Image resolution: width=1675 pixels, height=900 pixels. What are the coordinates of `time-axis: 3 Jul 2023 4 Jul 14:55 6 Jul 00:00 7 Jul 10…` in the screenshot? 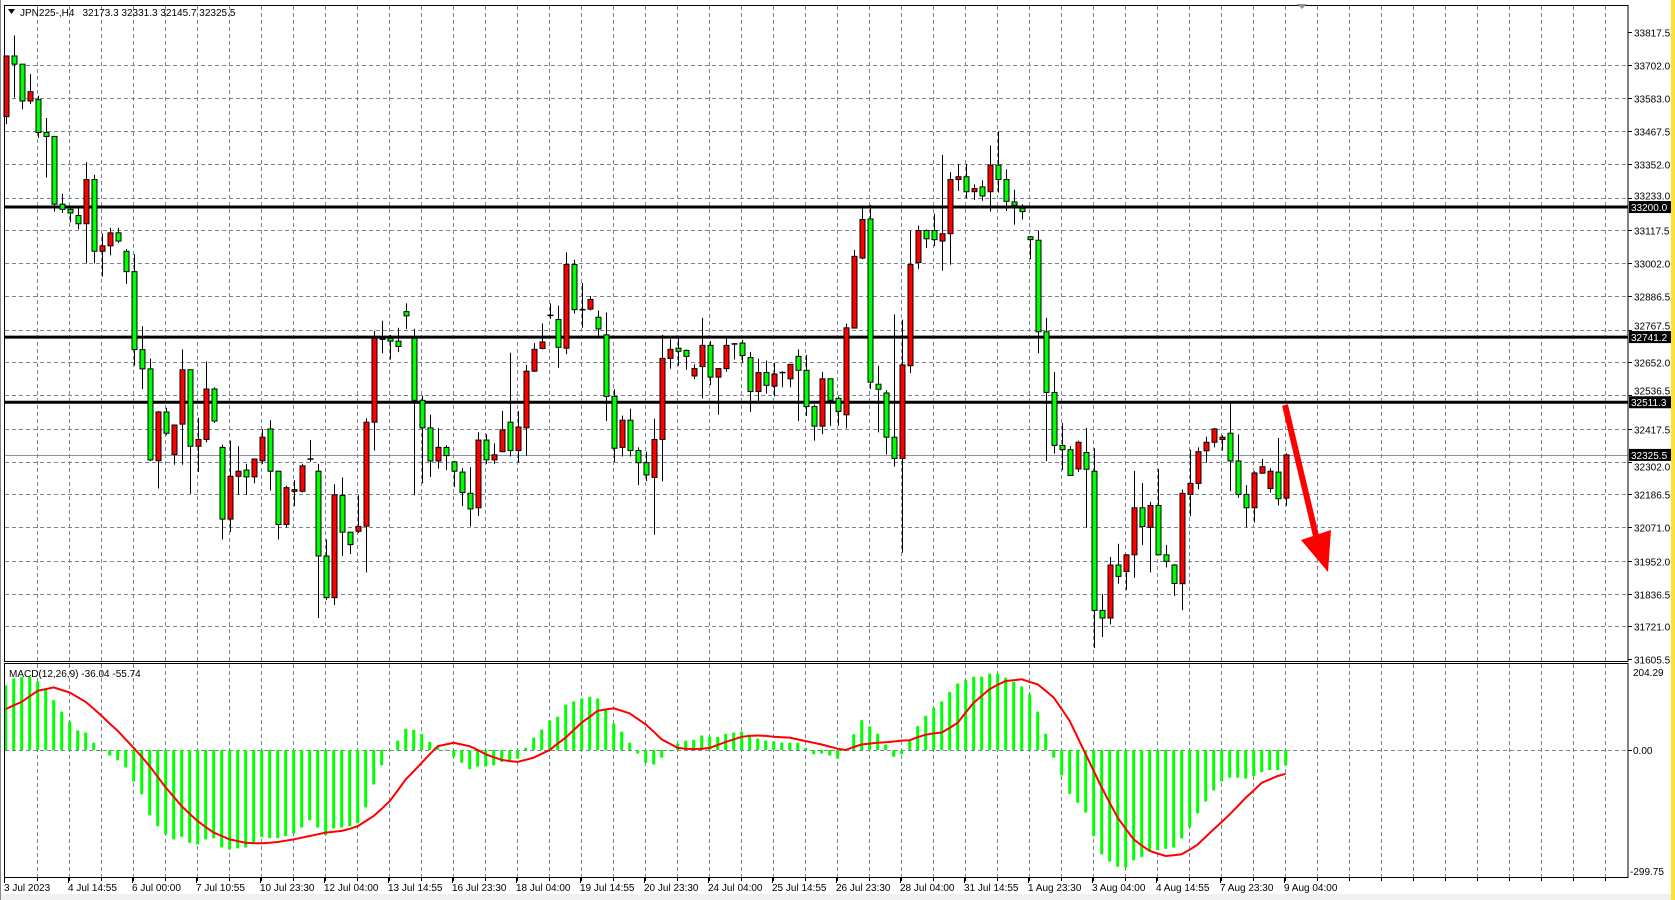 It's located at (805, 886).